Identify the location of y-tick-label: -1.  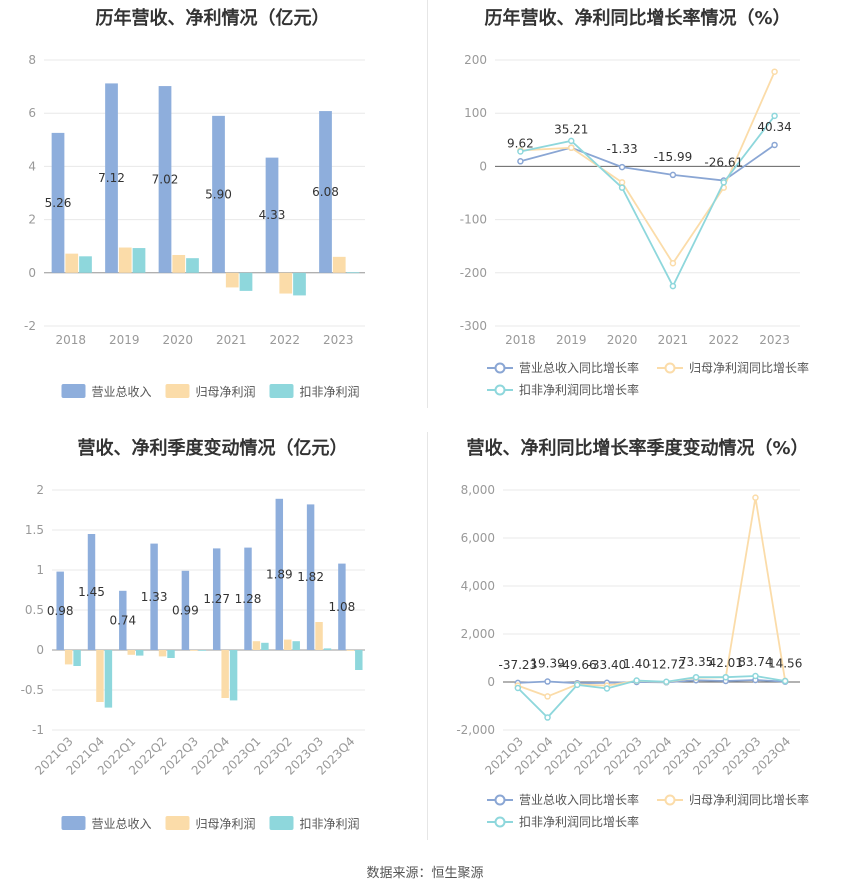
(38, 730).